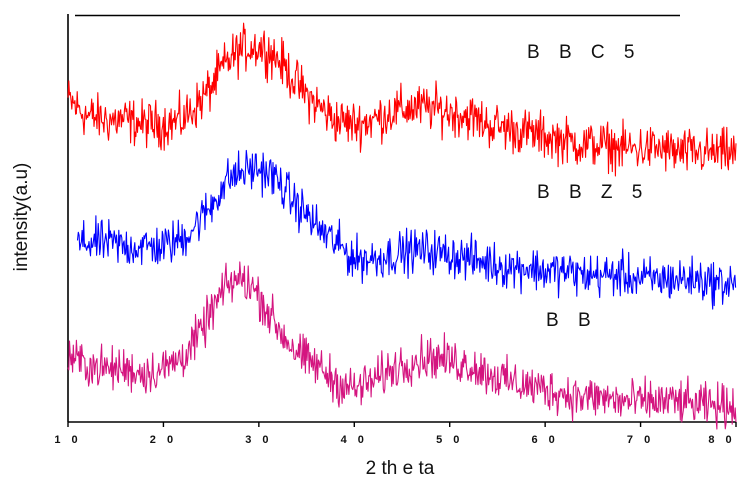 Image resolution: width=738 pixels, height=486 pixels. What do you see at coordinates (544, 440) in the screenshot?
I see `x-tick-label: 6 0` at bounding box center [544, 440].